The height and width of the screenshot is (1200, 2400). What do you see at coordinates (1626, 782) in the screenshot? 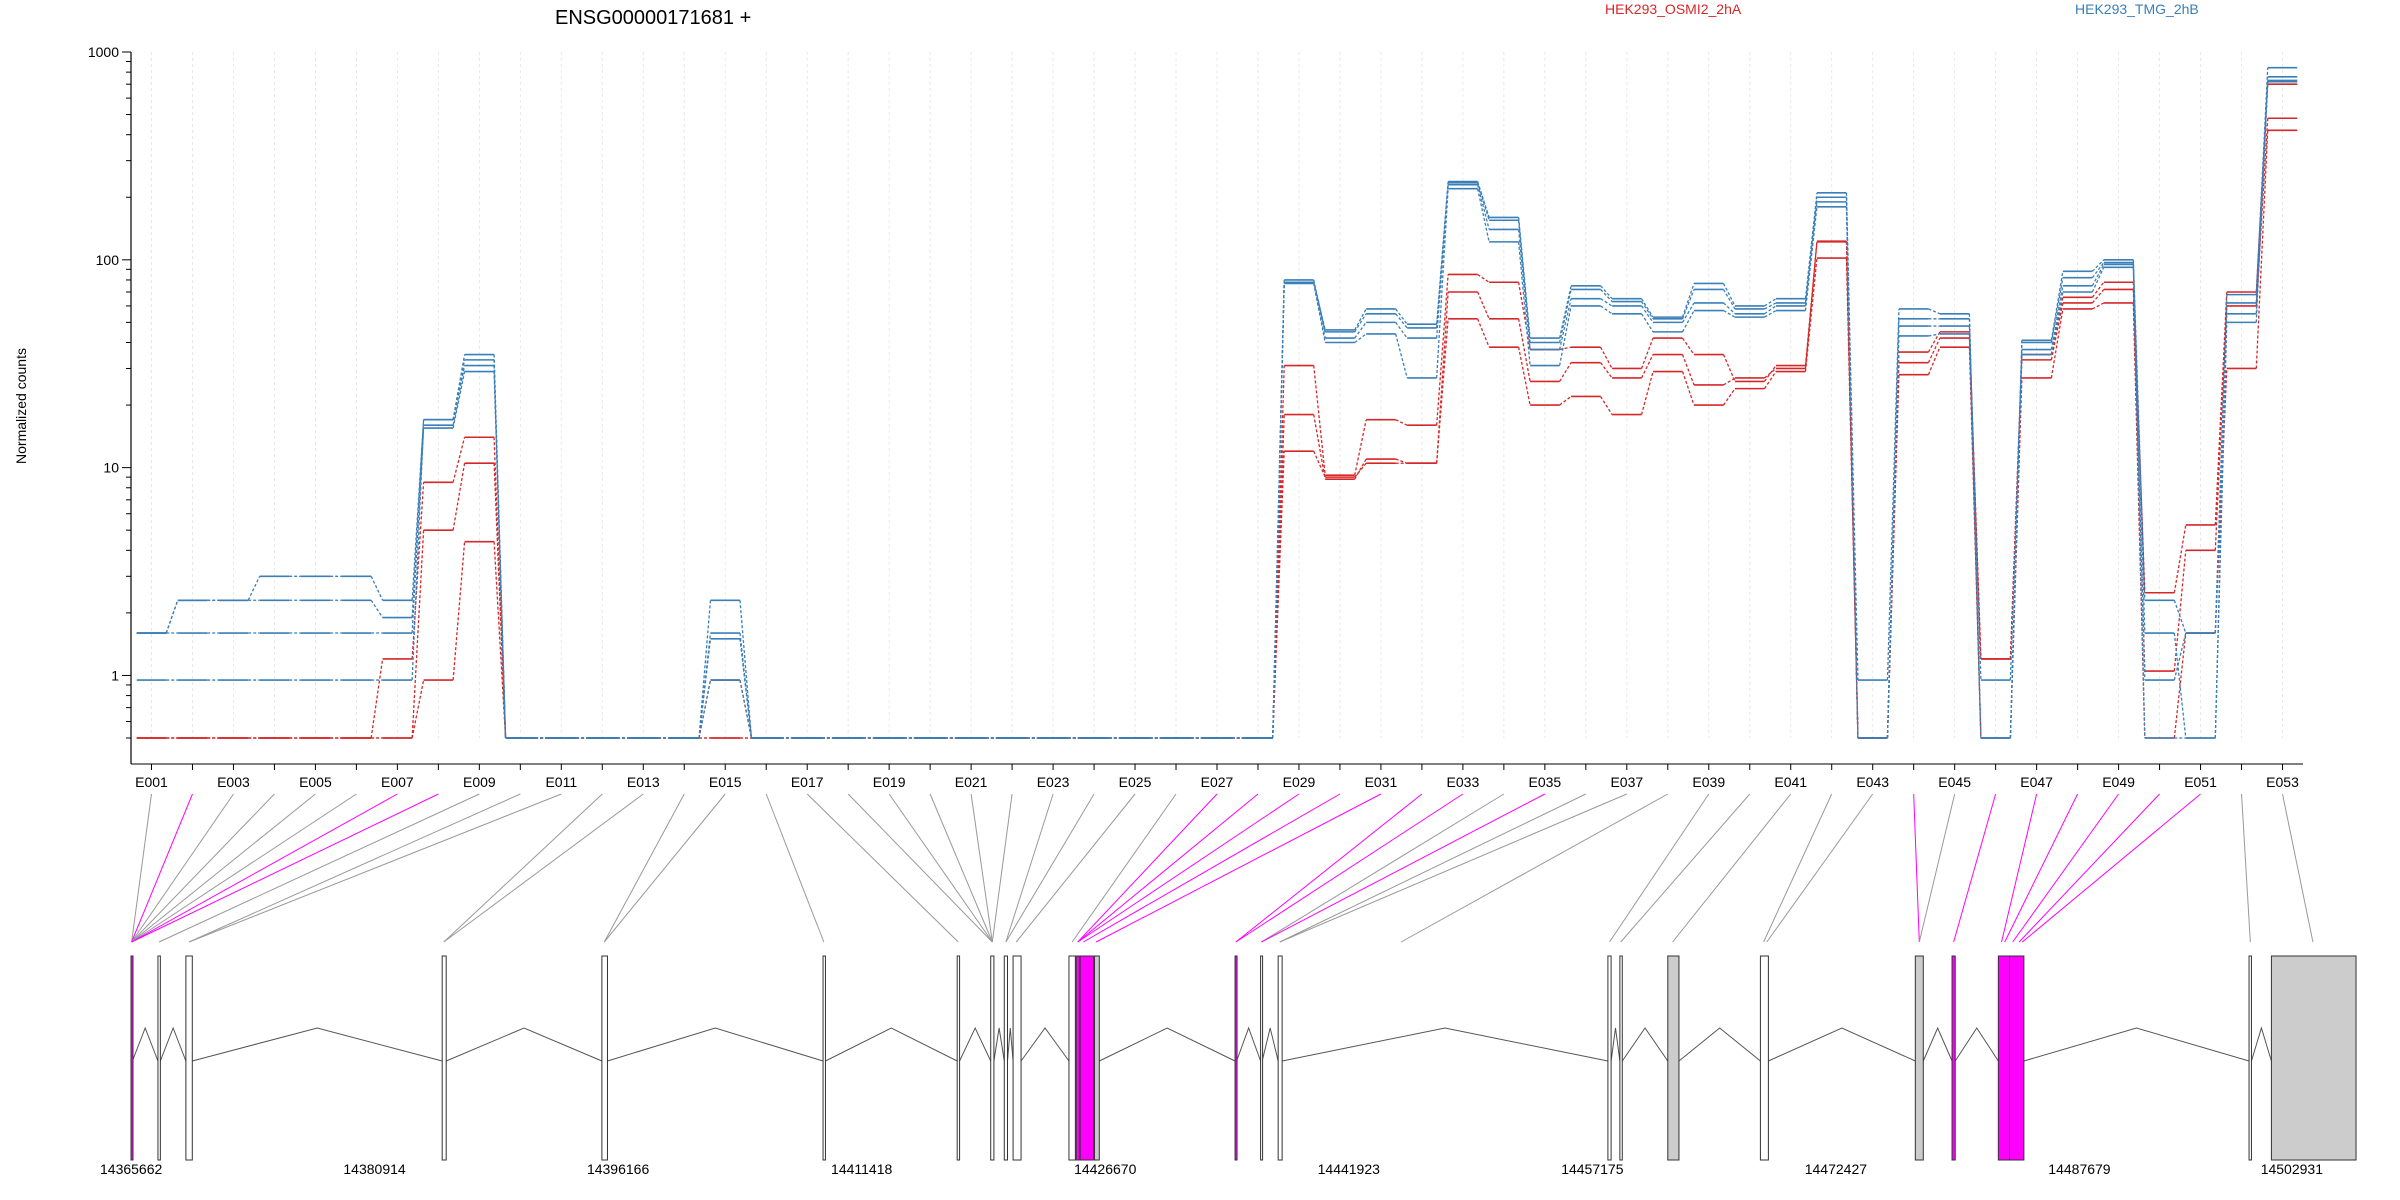
I see `x-tick-label: E037` at bounding box center [1626, 782].